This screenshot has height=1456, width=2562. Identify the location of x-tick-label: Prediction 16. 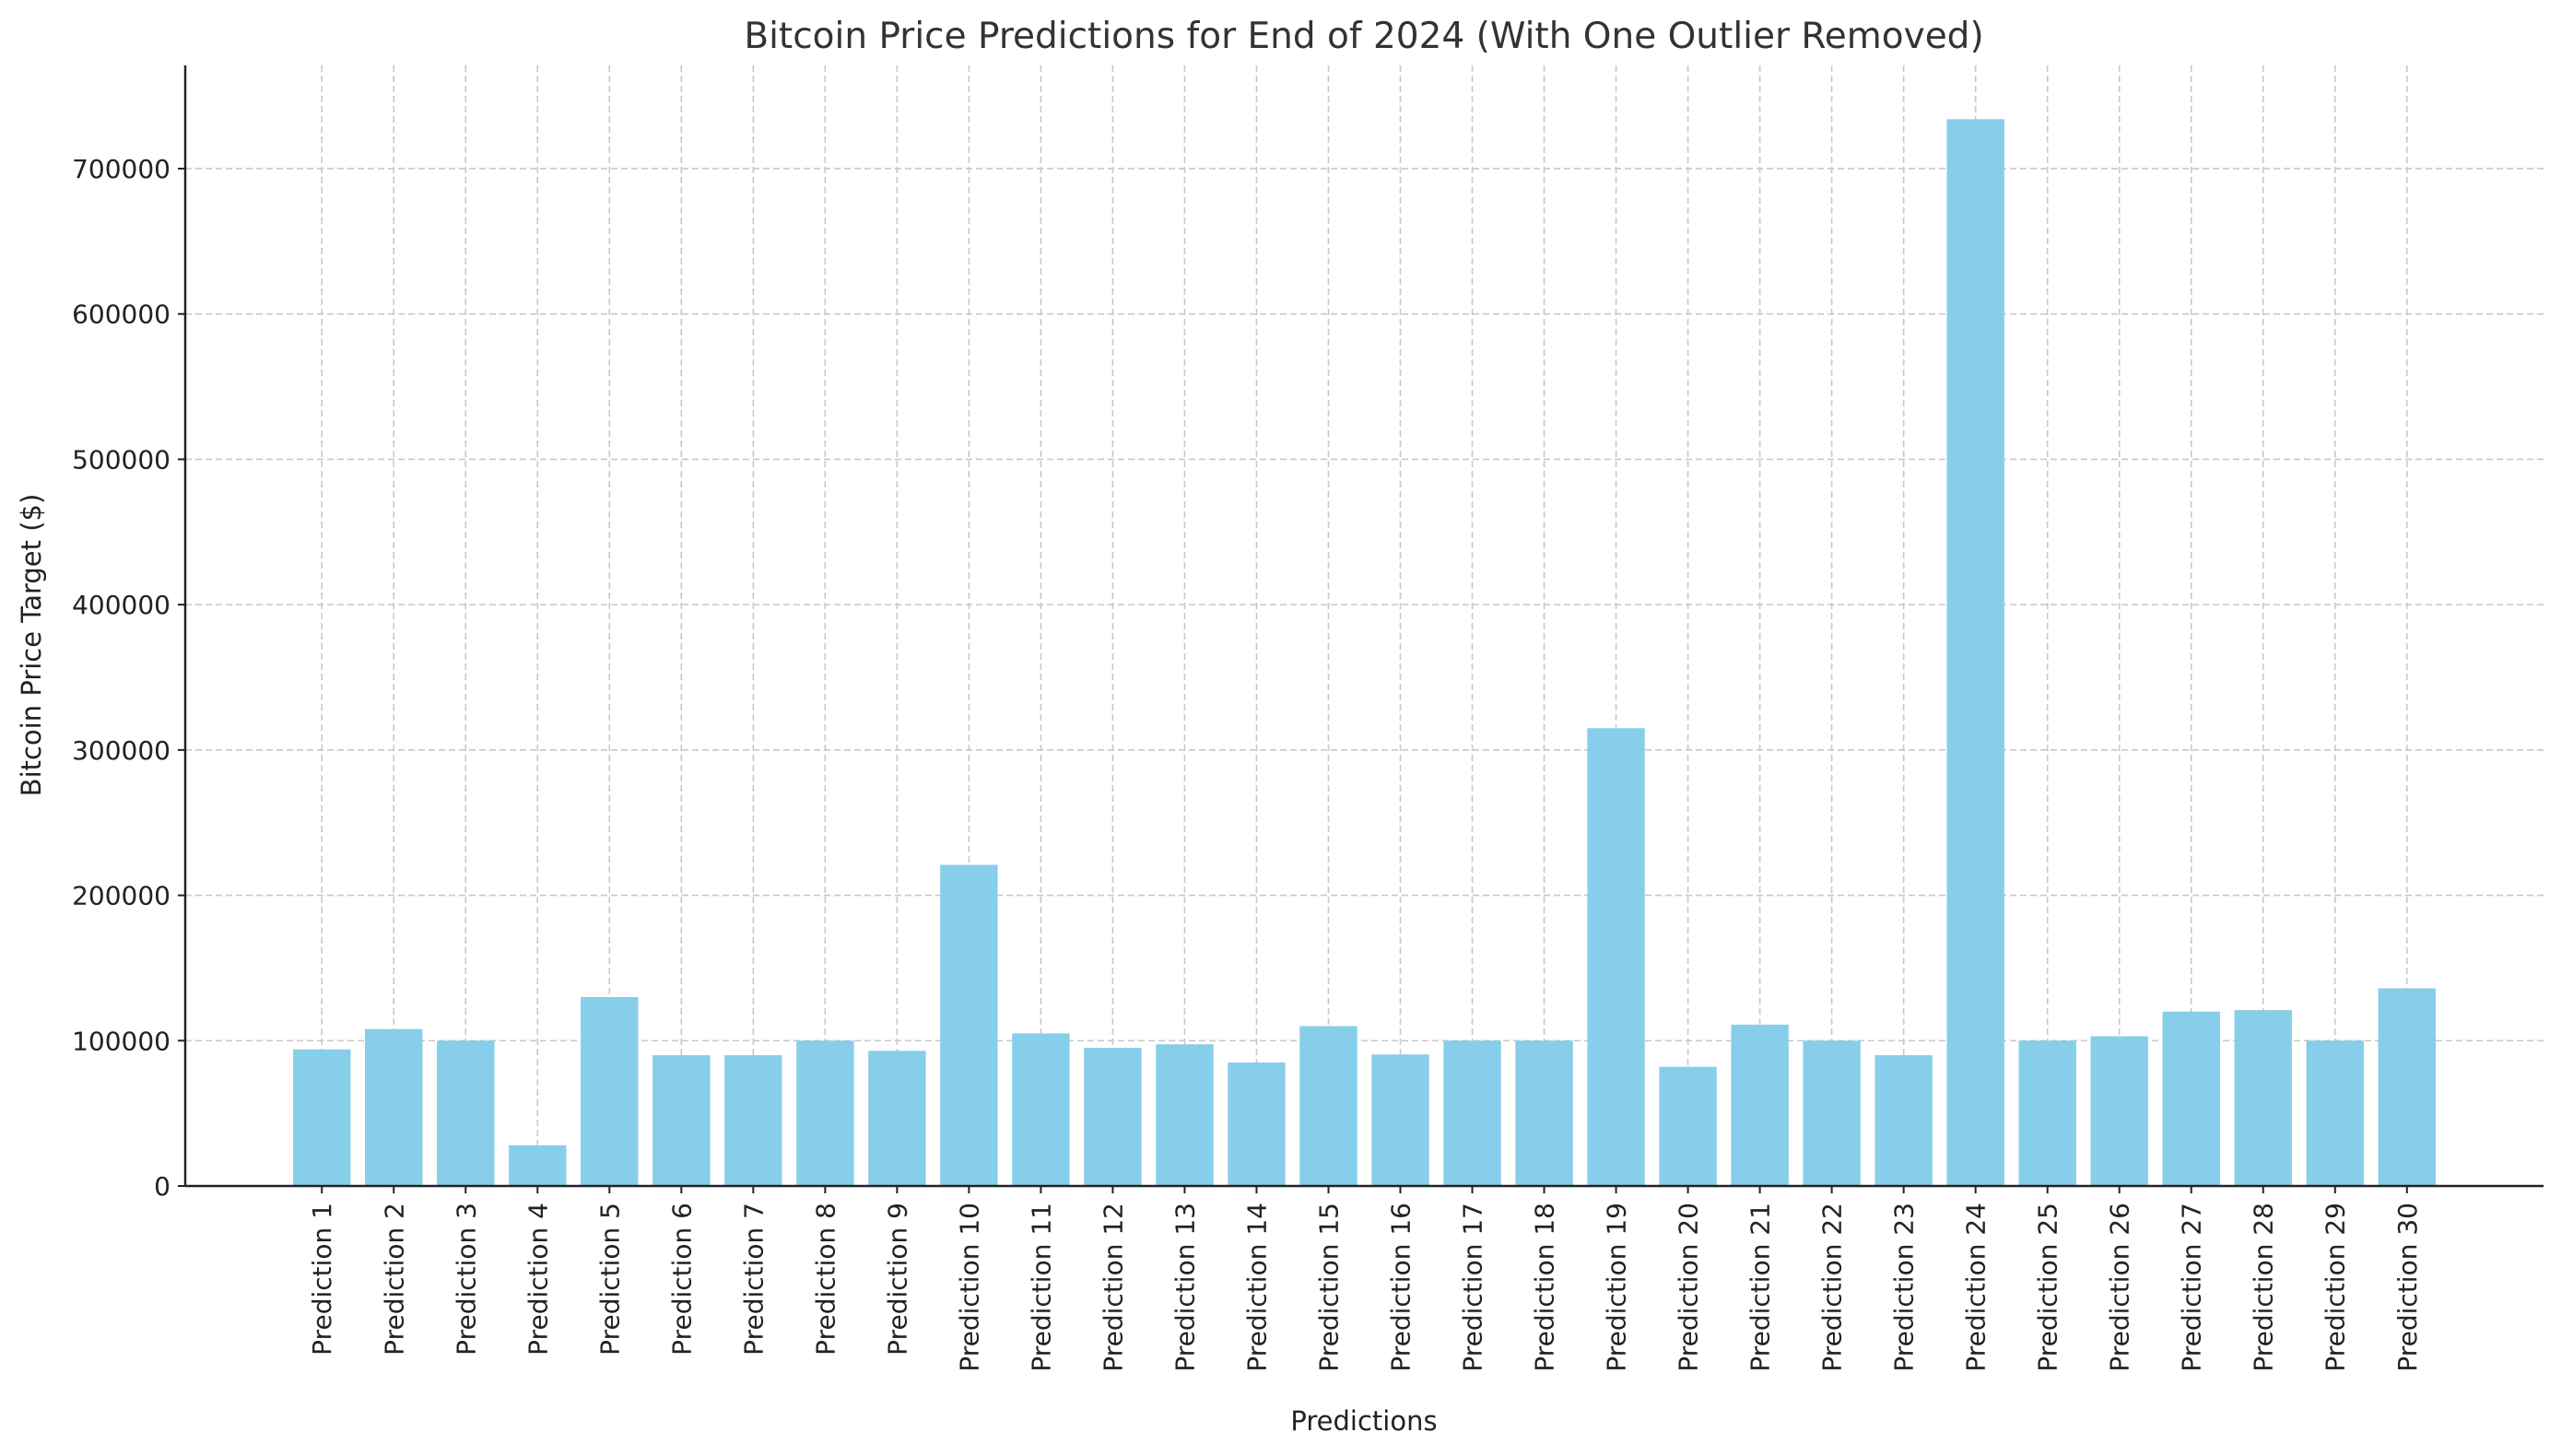
(1401, 1287).